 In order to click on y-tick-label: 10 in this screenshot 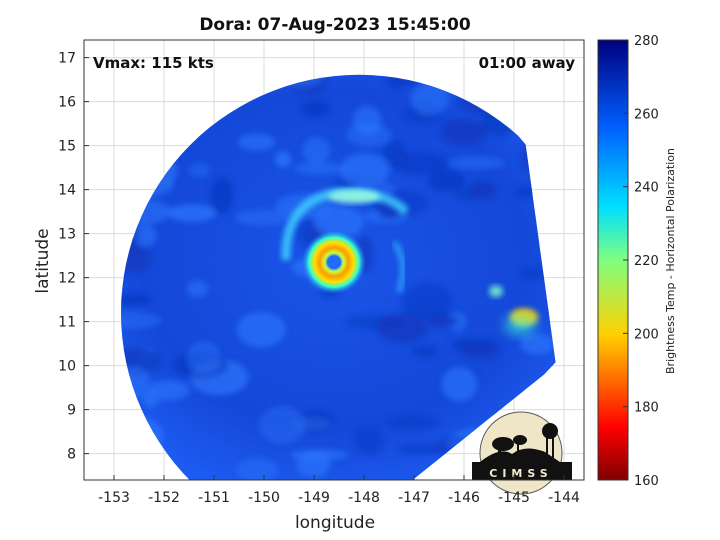, I will do `click(67, 367)`.